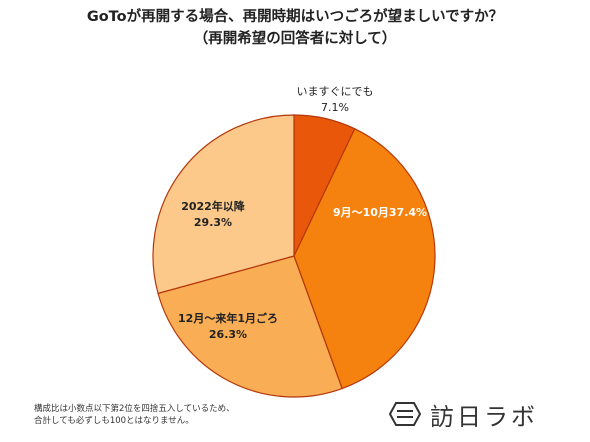  What do you see at coordinates (335, 91) in the screenshot?
I see `pie-slice-label: いますぐにでも` at bounding box center [335, 91].